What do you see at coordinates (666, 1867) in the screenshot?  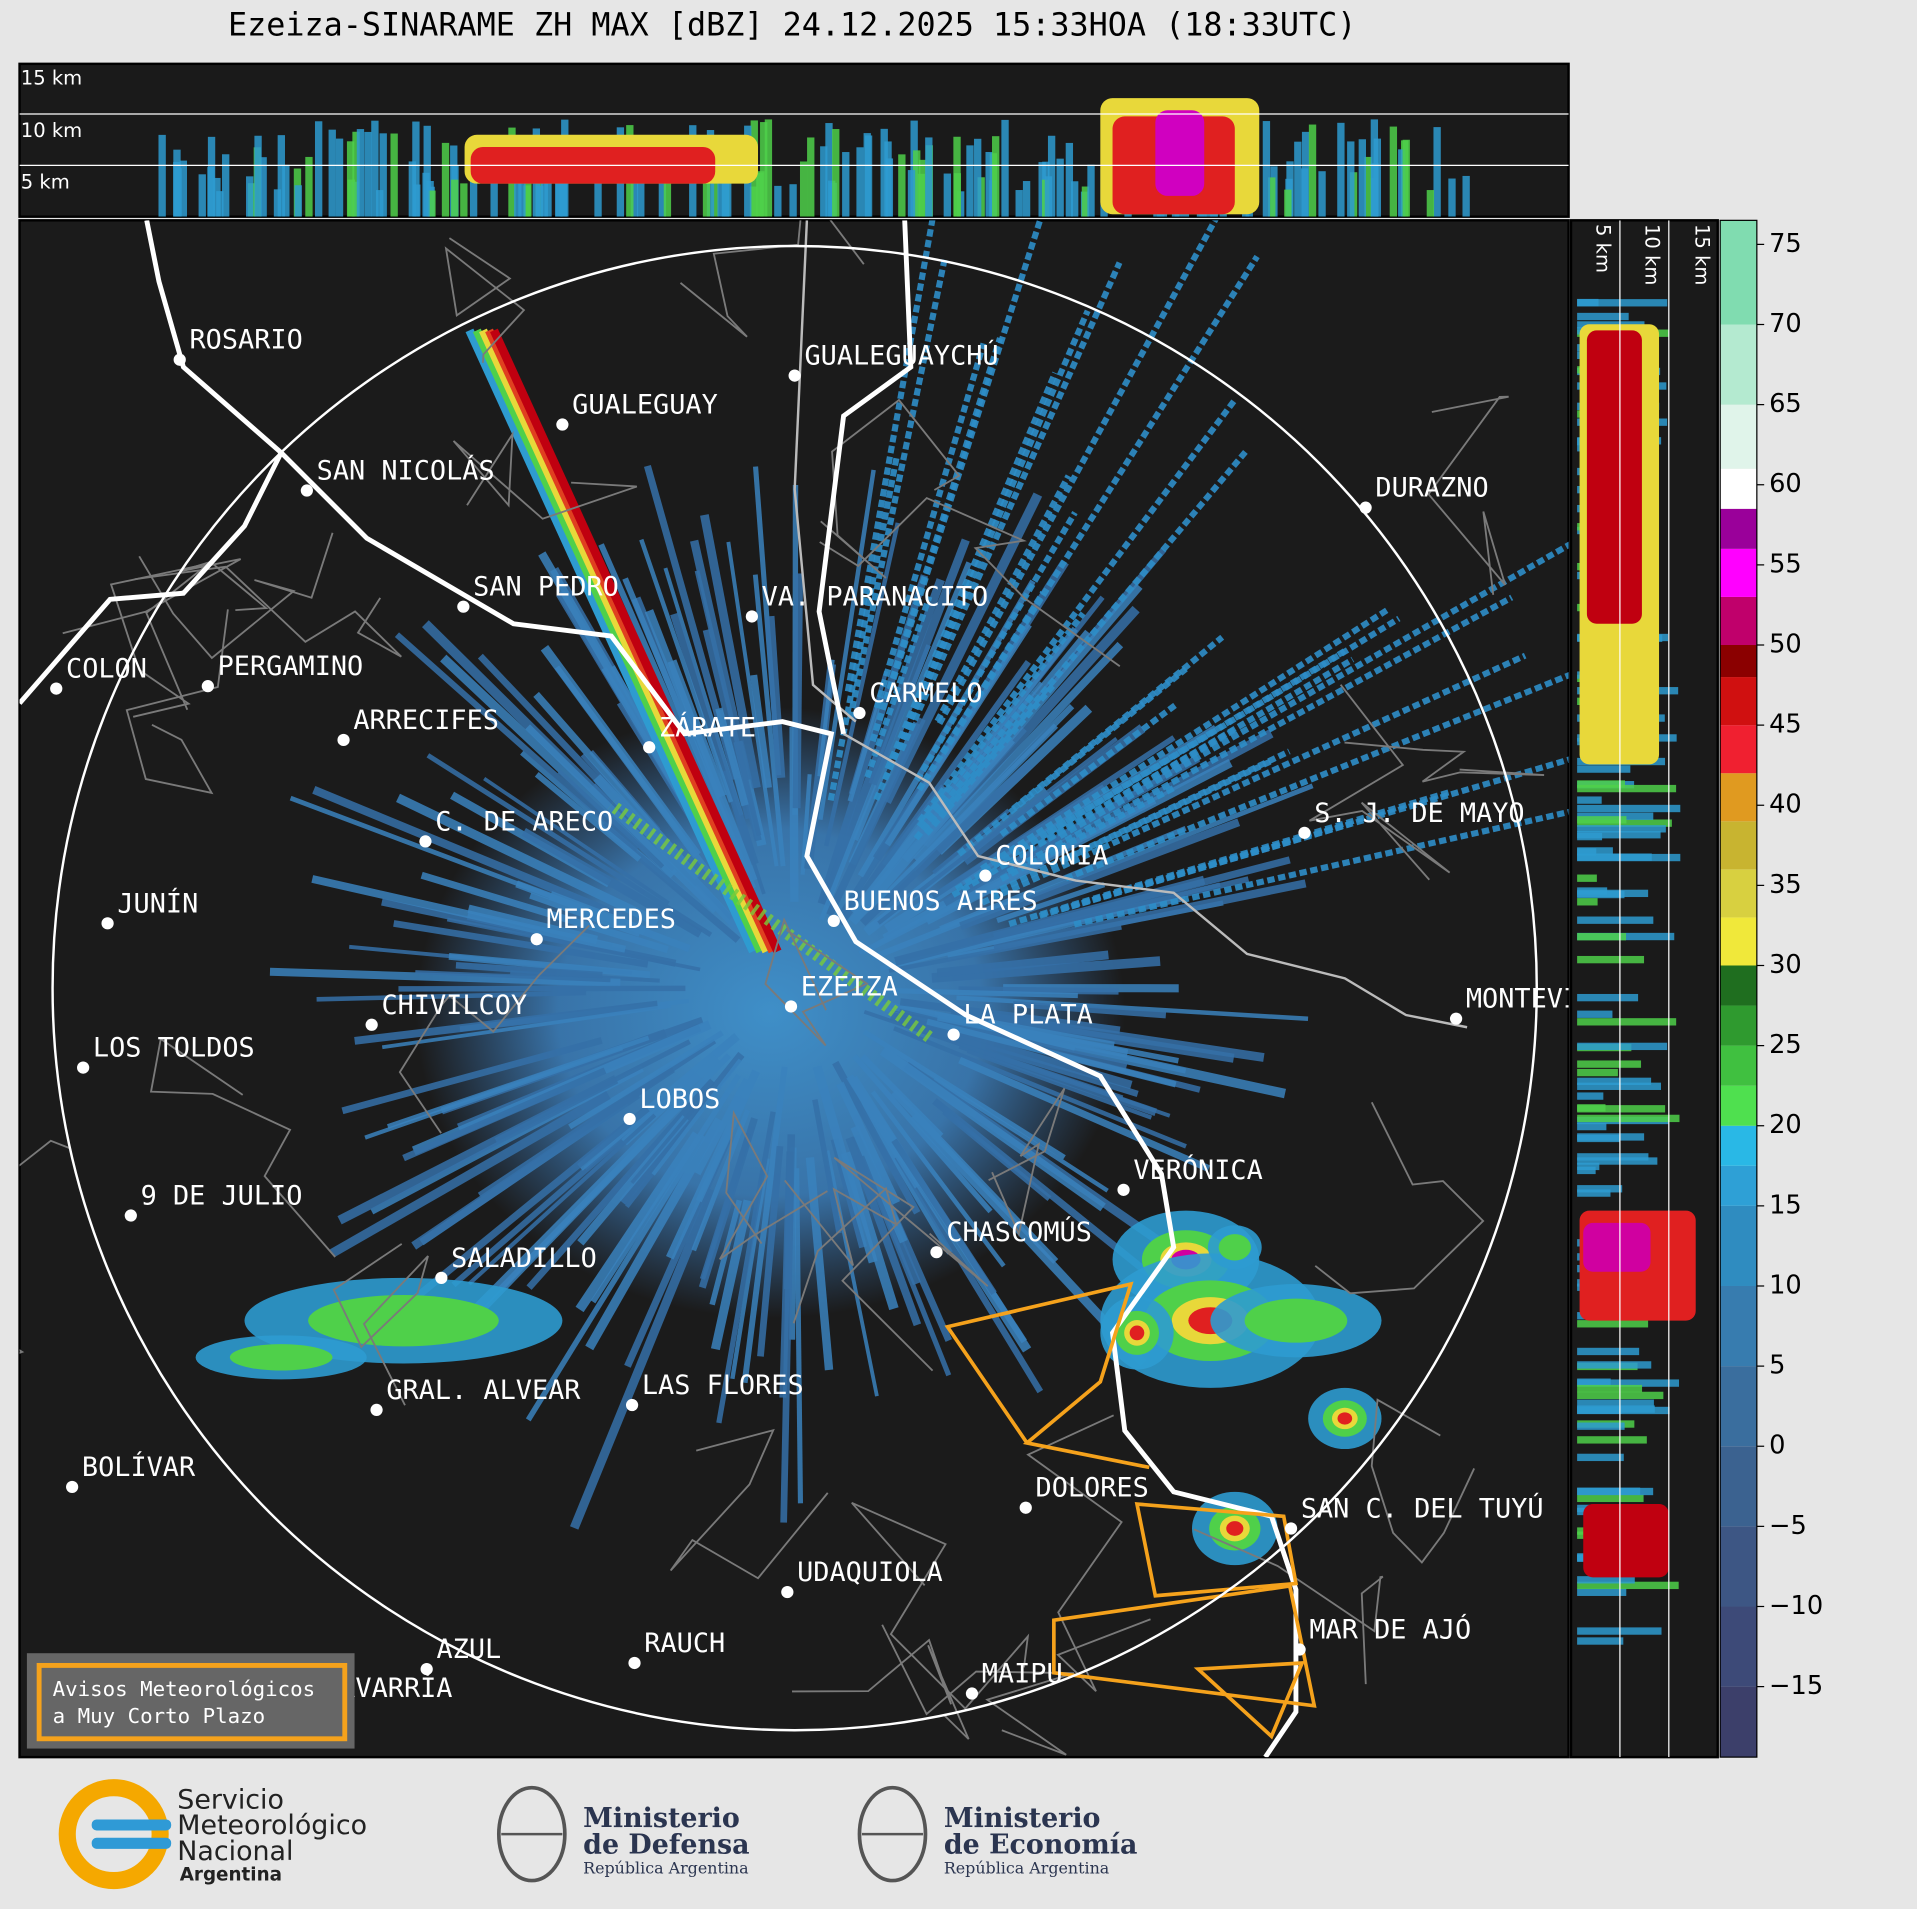 I see `logo-text: República Argentina` at bounding box center [666, 1867].